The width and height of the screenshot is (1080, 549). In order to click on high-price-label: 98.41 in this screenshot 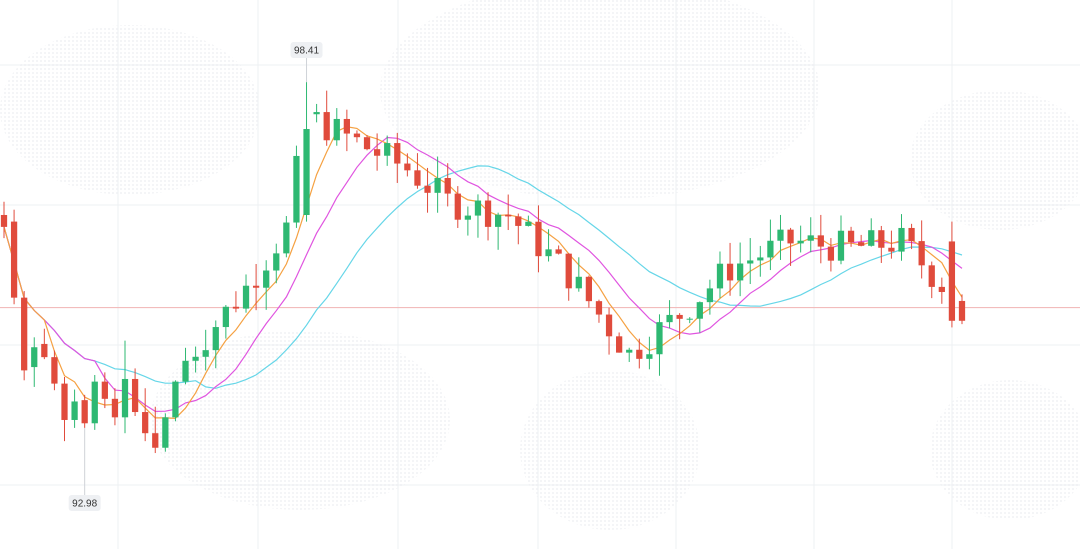, I will do `click(306, 51)`.